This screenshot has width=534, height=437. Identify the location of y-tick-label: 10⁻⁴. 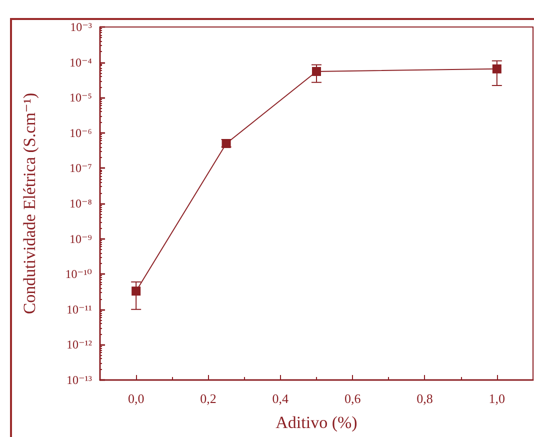
(80, 62).